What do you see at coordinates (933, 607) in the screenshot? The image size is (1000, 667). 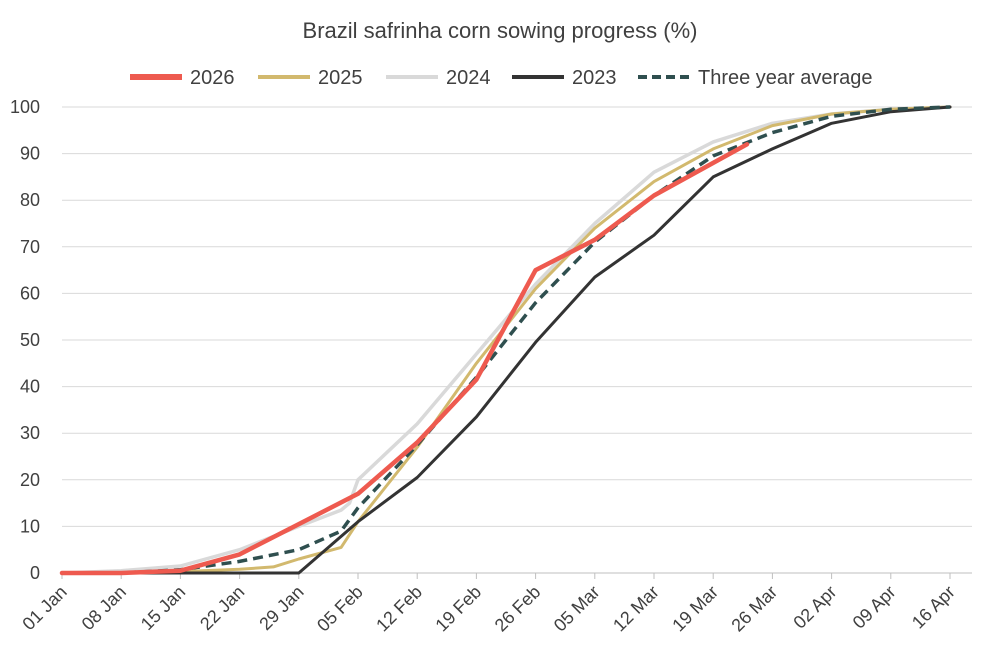 I see `x-tick-label: 16 Apr` at bounding box center [933, 607].